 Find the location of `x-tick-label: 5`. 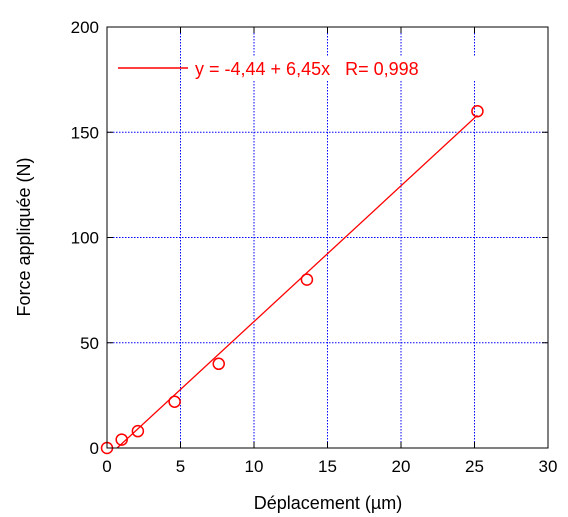

x-tick-label: 5 is located at coordinates (180, 466).